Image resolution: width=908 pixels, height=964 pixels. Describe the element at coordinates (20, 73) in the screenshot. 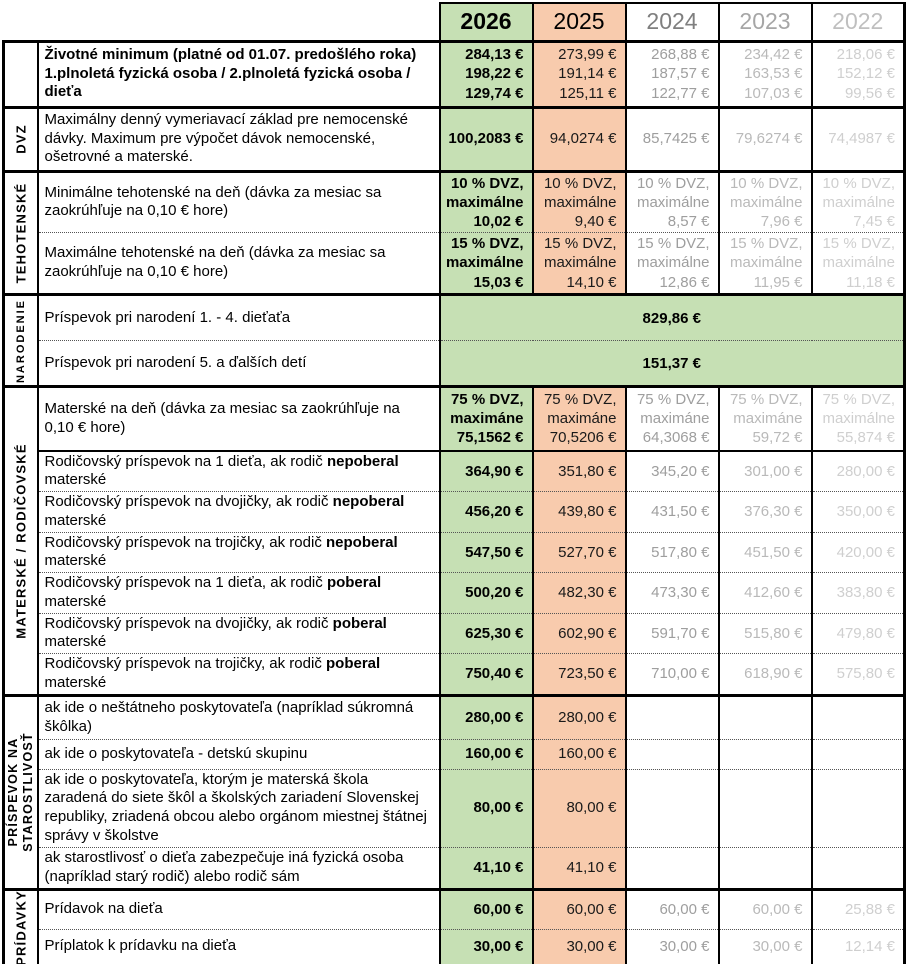

I see `category-cell-empty` at that location.